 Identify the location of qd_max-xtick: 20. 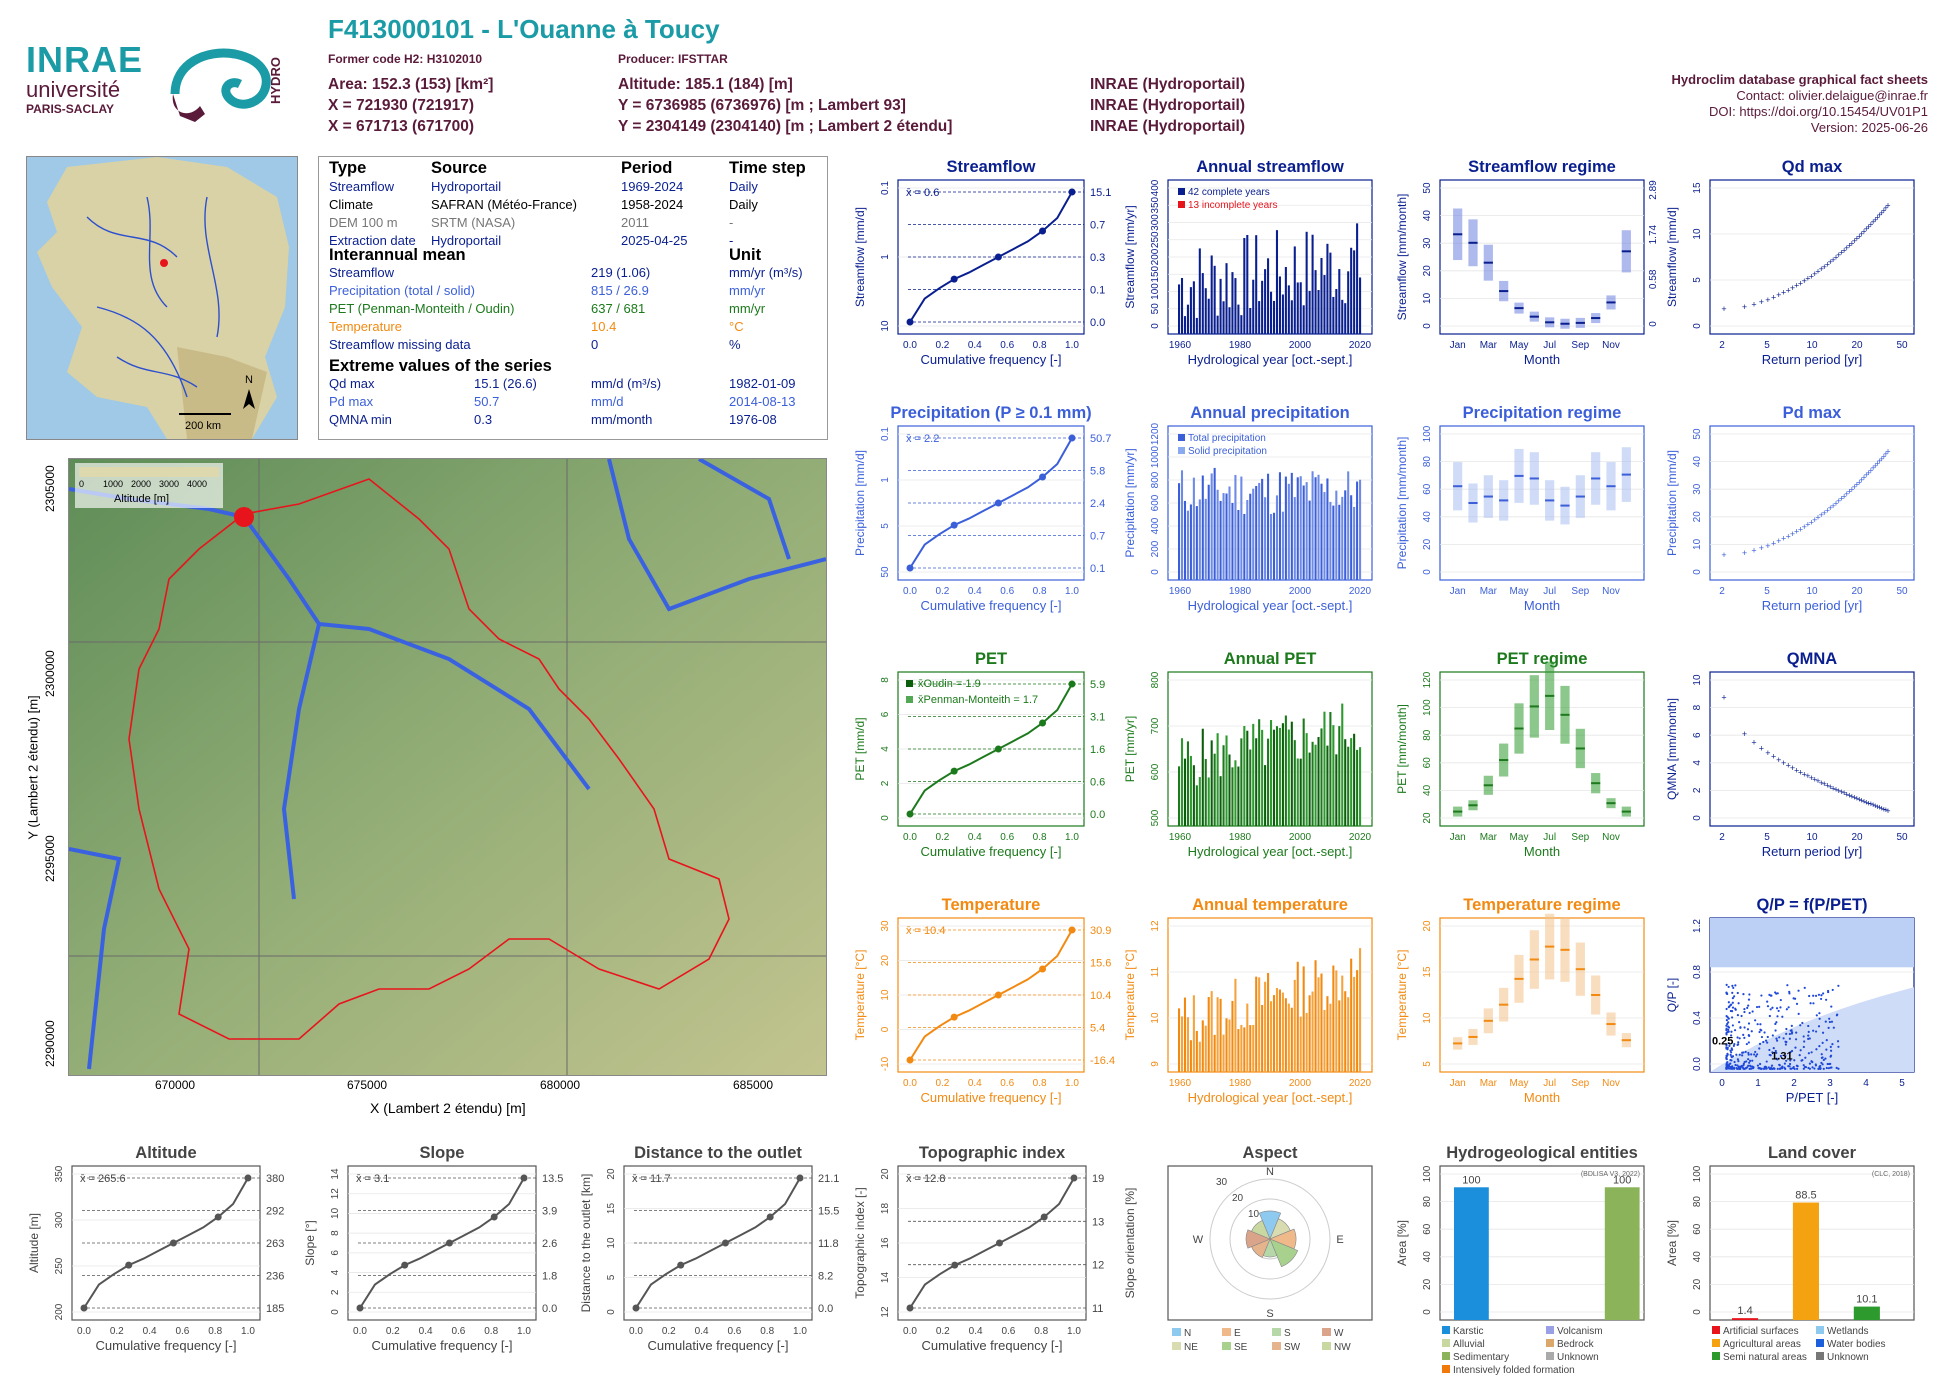
(1857, 345).